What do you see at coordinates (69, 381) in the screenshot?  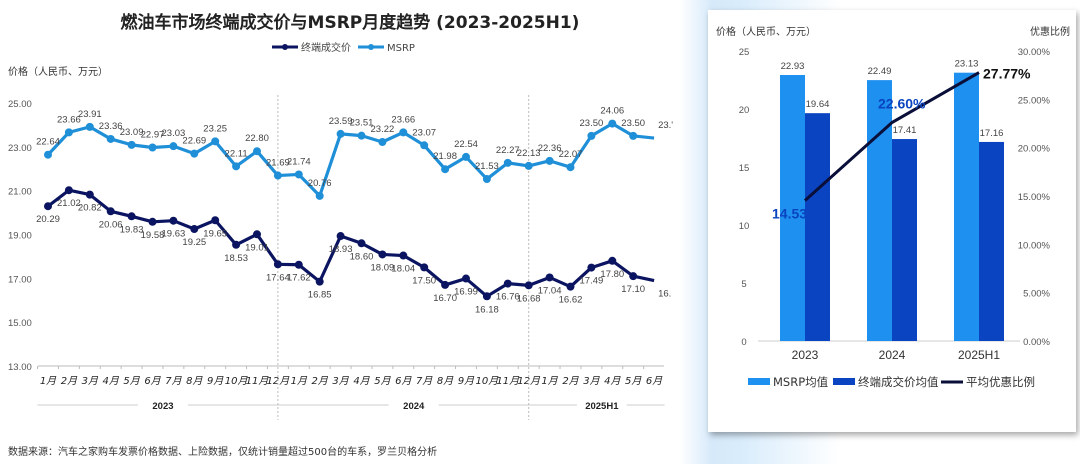 I see `x-tick-label: 2月` at bounding box center [69, 381].